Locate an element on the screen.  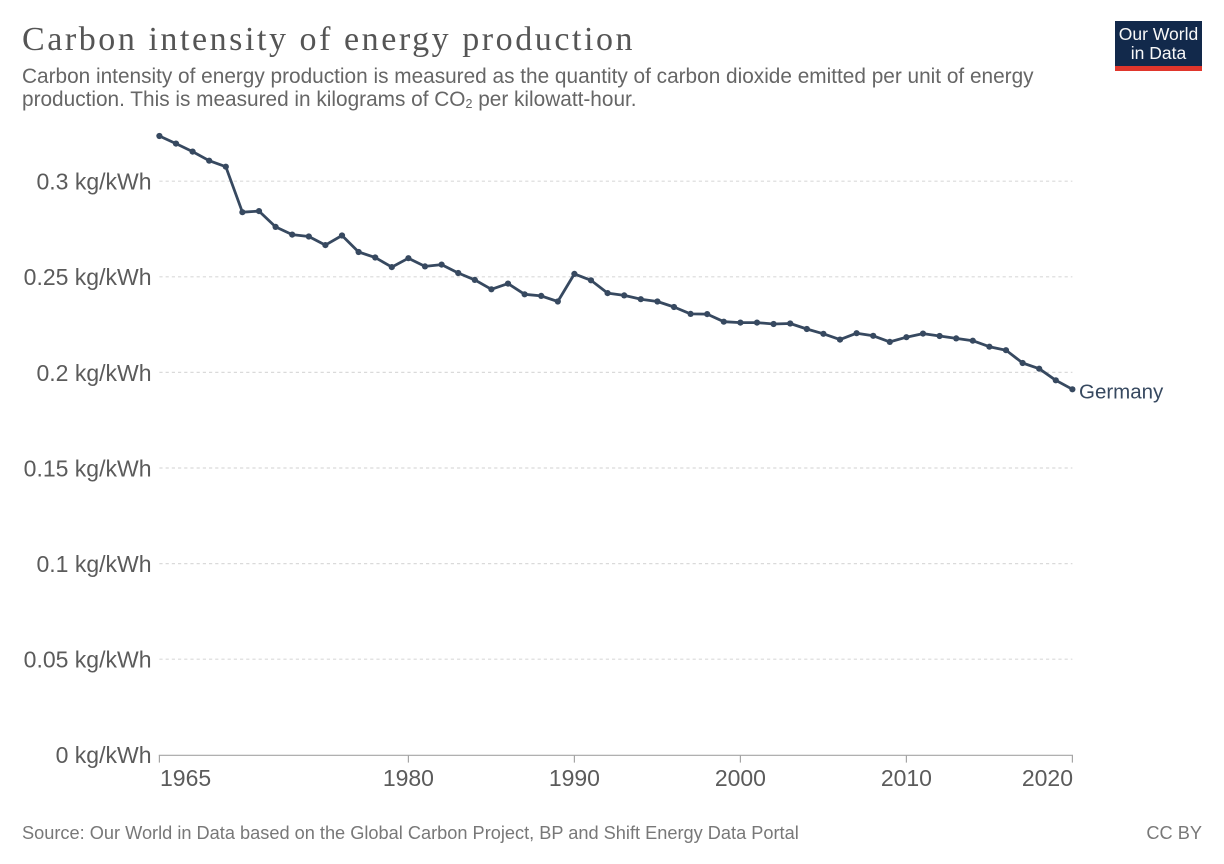
svg-text: 0.25 kg/kWh is located at coordinates (88, 277).